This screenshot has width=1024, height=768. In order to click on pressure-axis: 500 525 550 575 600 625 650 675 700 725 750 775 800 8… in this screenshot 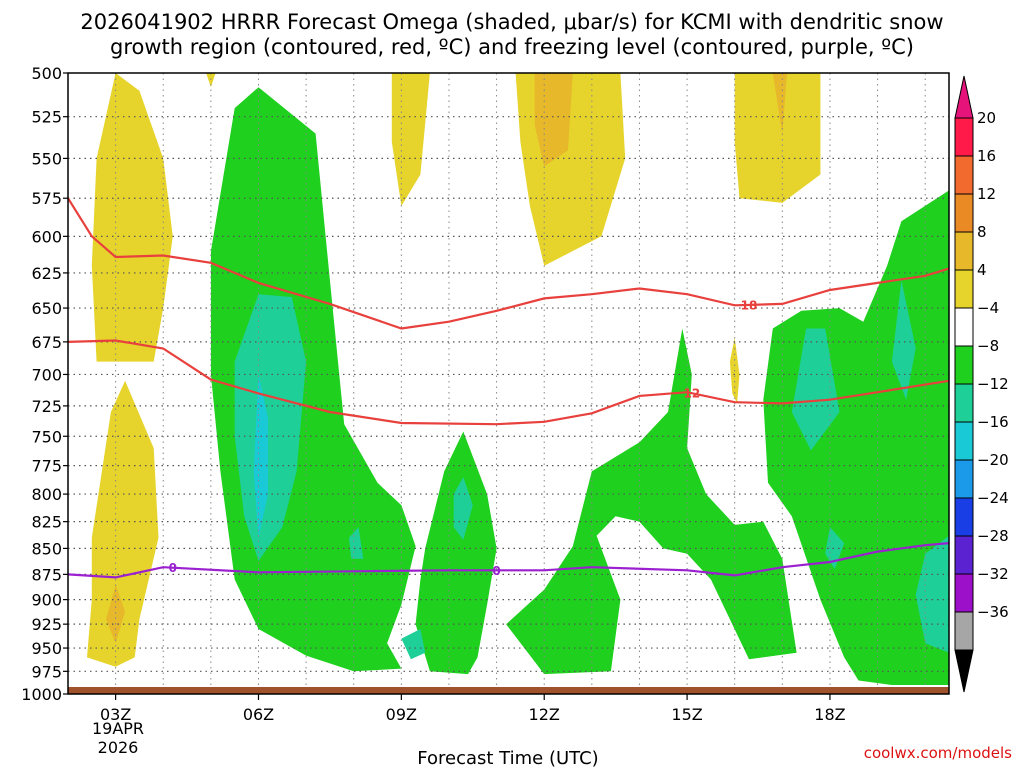, I will do `click(44, 384)`.